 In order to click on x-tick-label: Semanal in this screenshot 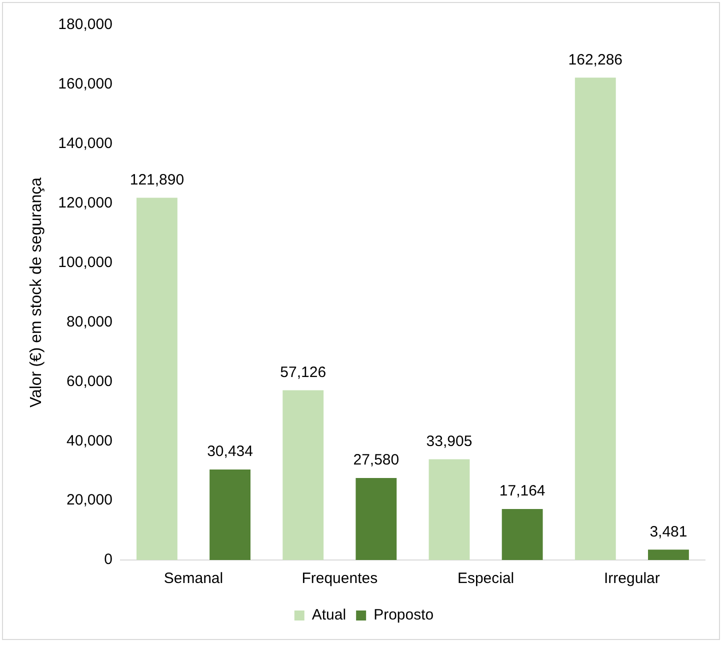, I will do `click(194, 579)`.